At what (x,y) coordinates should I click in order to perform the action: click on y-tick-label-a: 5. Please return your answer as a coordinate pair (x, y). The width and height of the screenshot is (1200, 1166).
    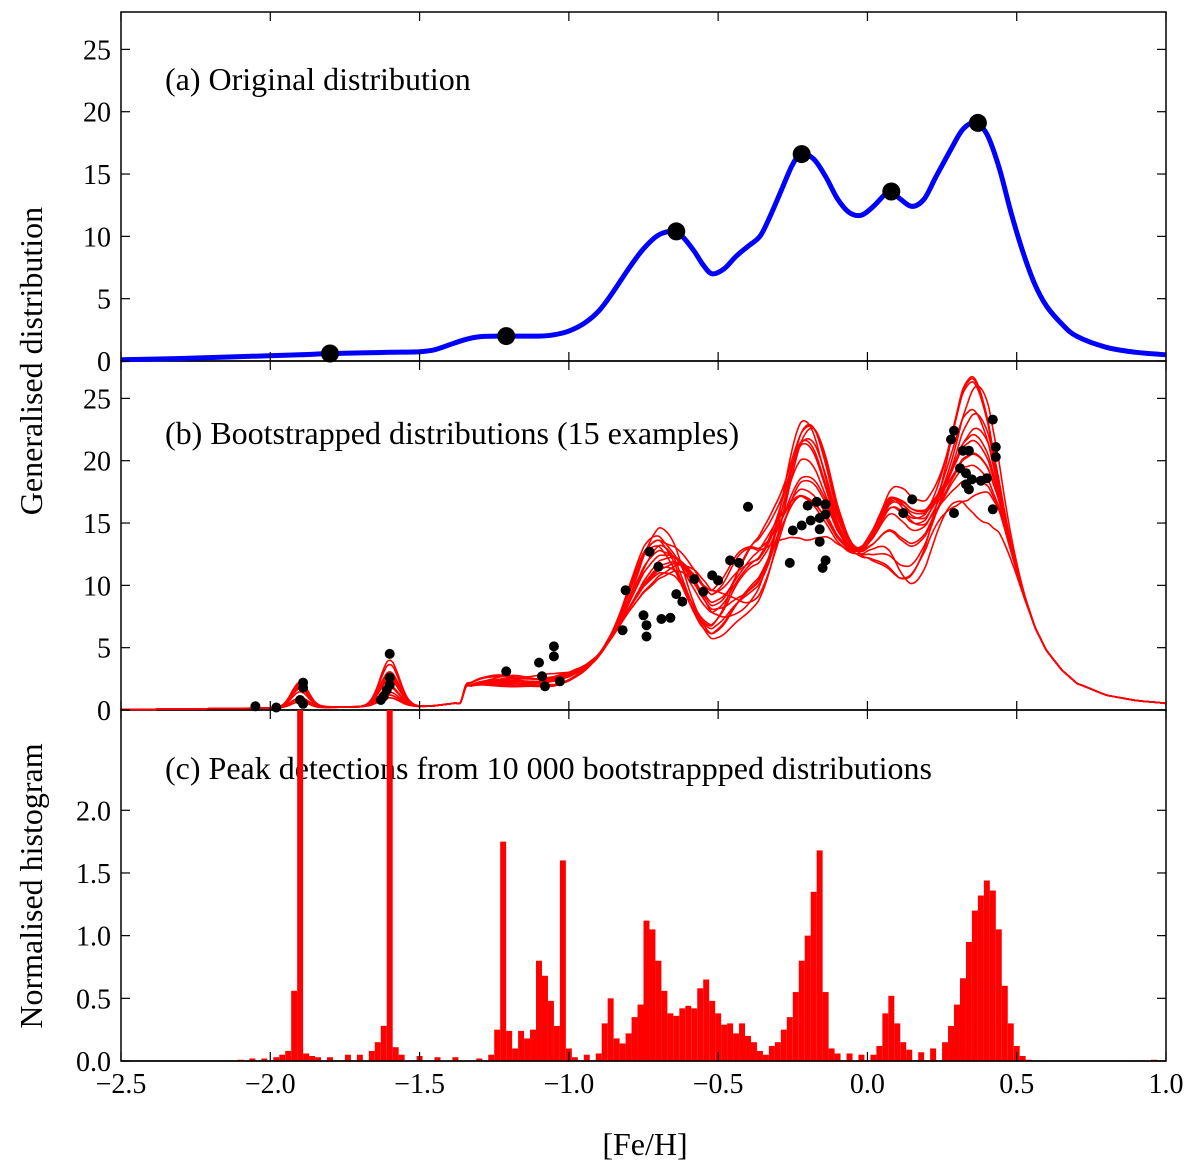
    Looking at the image, I should click on (104, 300).